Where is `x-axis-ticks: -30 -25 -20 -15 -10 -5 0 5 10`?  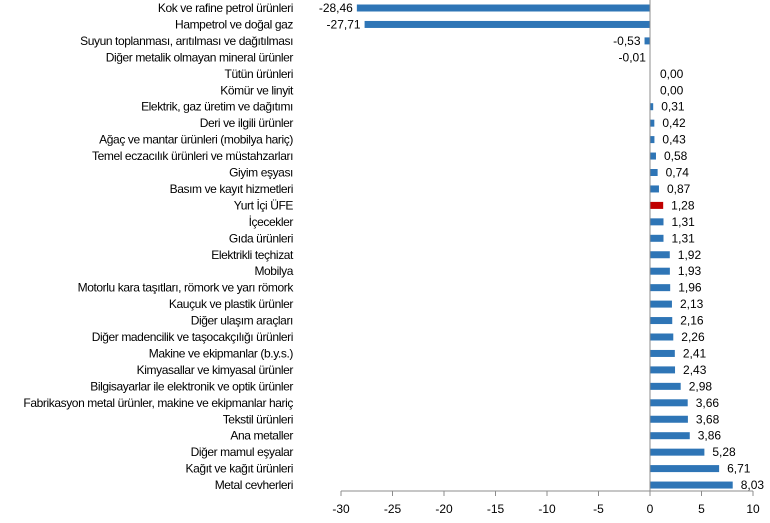 x-axis-ticks: -30 -25 -20 -15 -10 -5 0 5 10 is located at coordinates (546, 503).